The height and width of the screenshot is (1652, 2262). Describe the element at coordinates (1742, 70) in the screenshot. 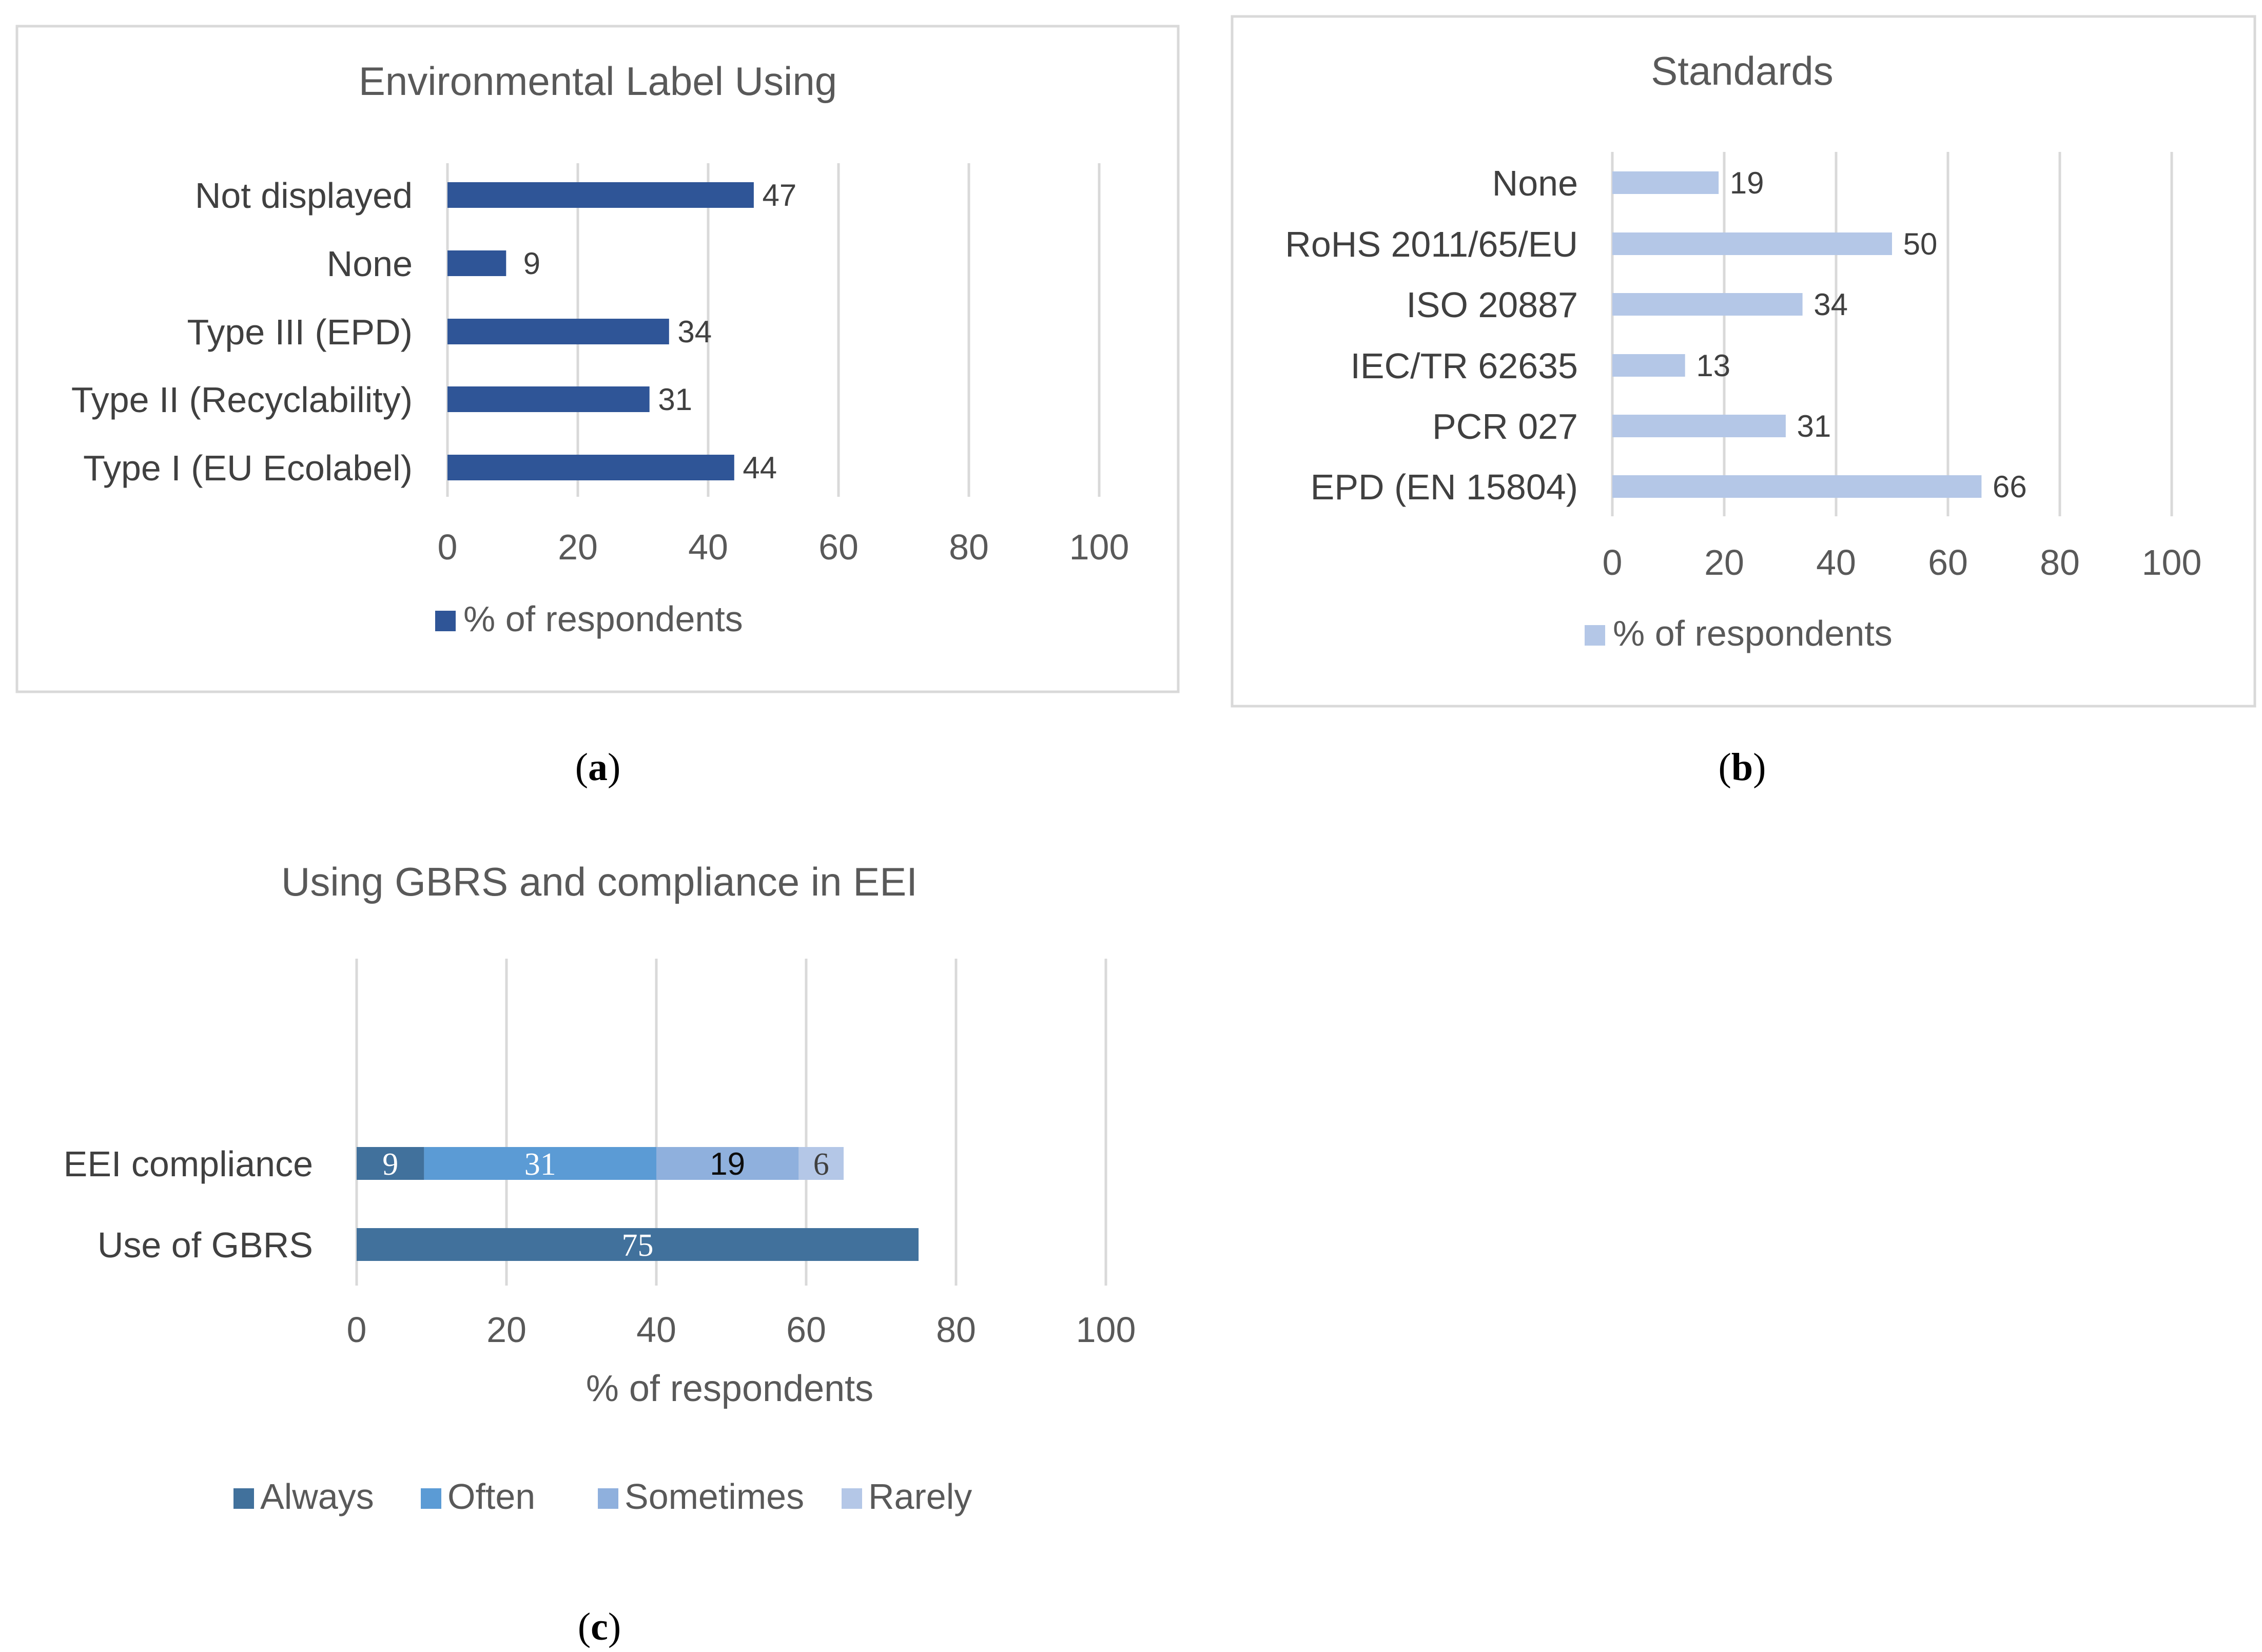

I see `chart-b-title: Standards` at that location.